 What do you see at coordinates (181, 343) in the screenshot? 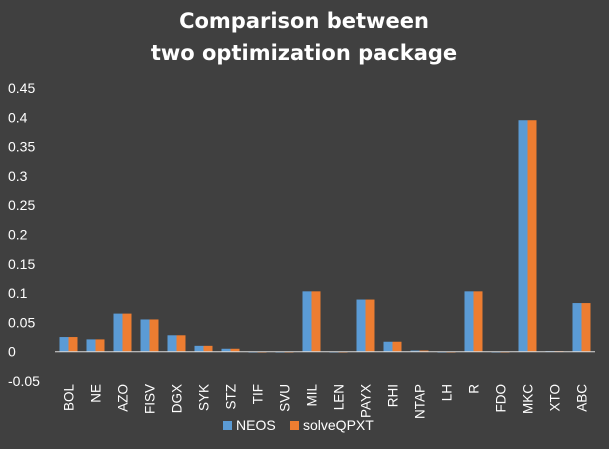
I see `bar-solveqpxt-dgx` at bounding box center [181, 343].